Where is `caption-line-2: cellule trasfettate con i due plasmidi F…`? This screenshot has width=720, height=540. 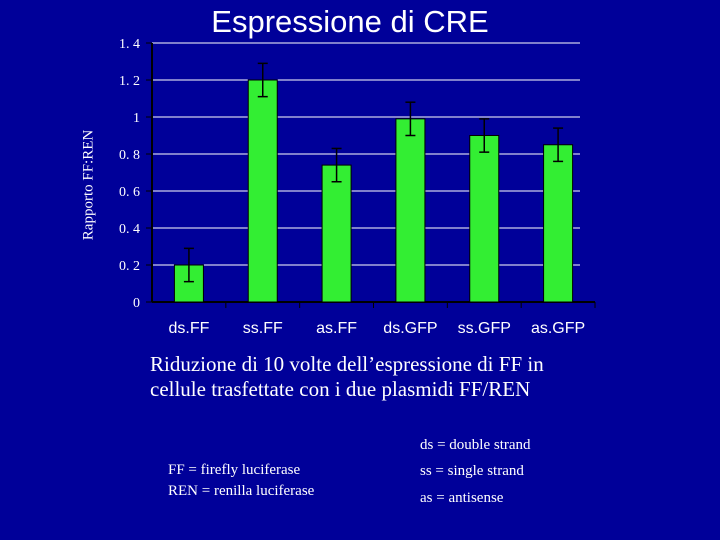
caption-line-2: cellule trasfettate con i due plasmidi F… is located at coordinates (340, 389).